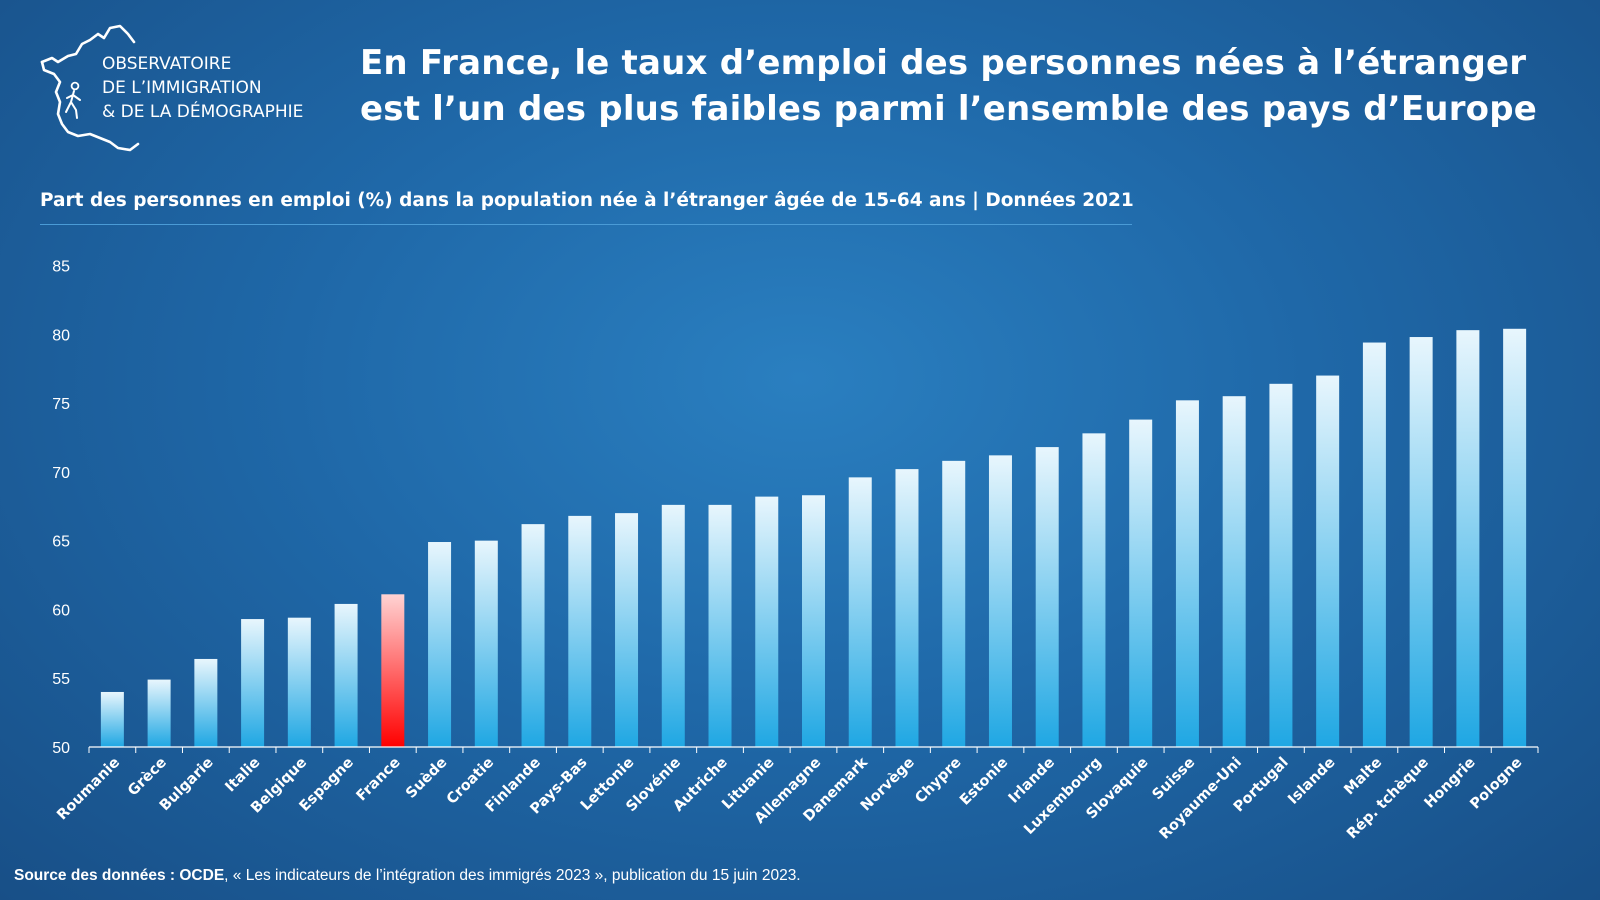 Image resolution: width=1600 pixels, height=900 pixels. Describe the element at coordinates (112, 719) in the screenshot. I see `bar-roumanie` at that location.